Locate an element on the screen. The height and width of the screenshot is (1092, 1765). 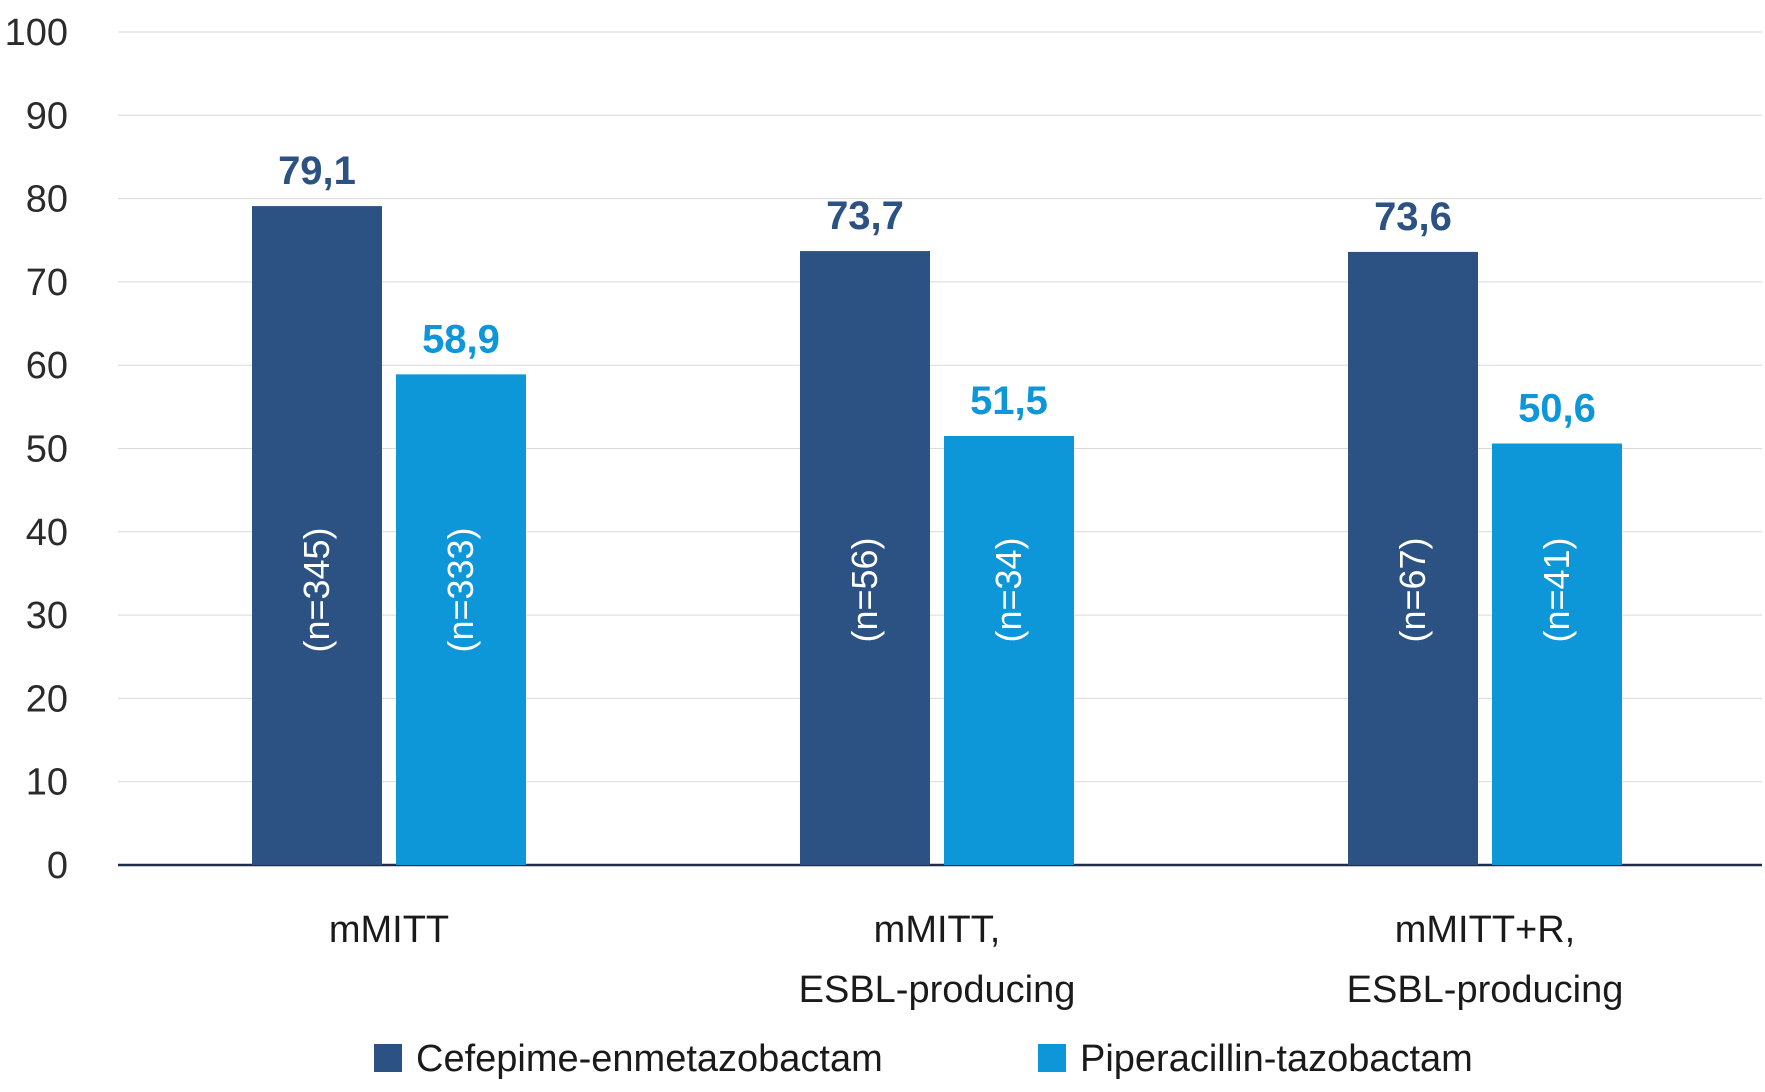
n-label: (n=67) is located at coordinates (1412, 589).